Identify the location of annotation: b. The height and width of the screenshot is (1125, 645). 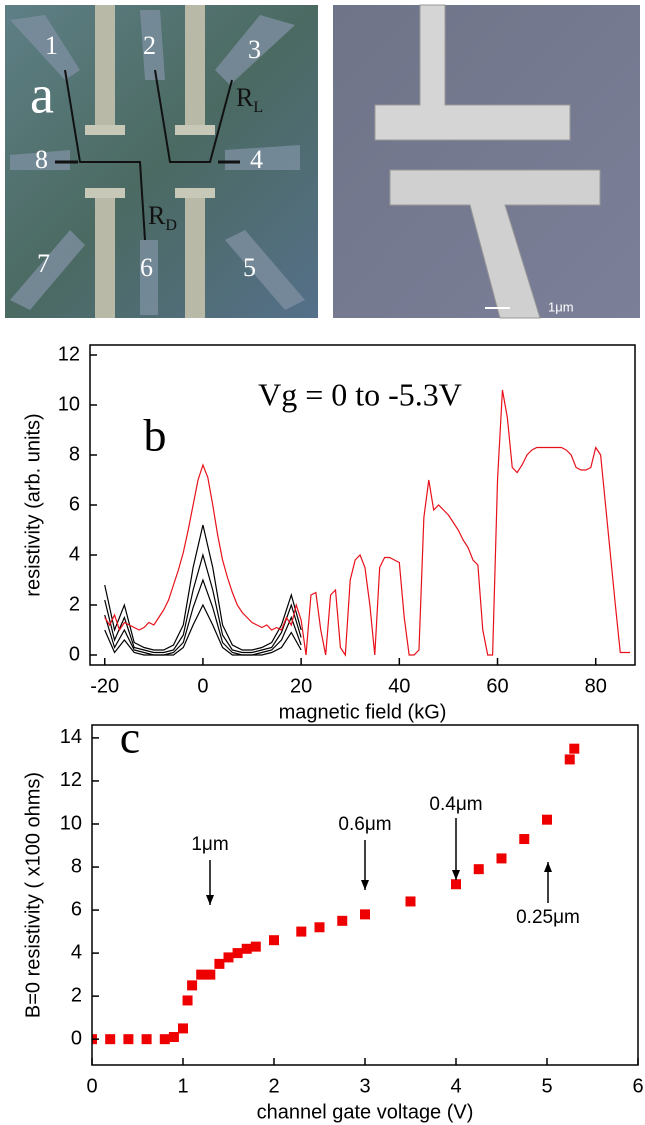
(155, 435).